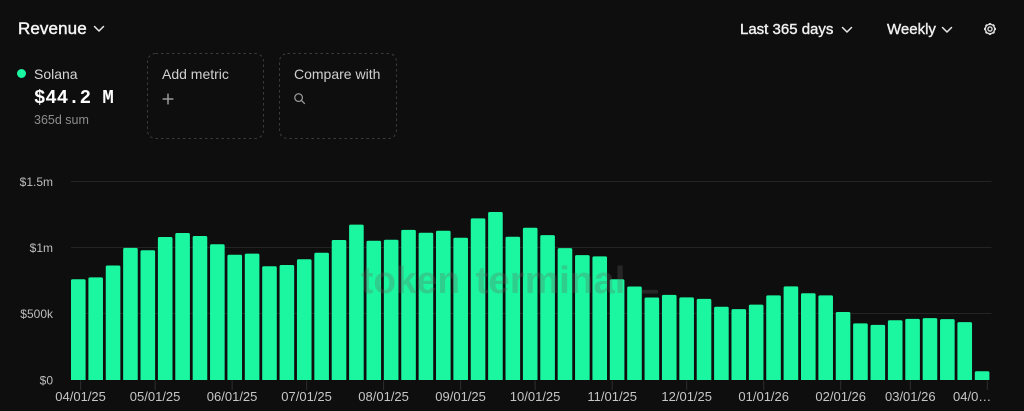 Image resolution: width=1024 pixels, height=411 pixels. I want to click on svg-text: 09/01/25, so click(460, 396).